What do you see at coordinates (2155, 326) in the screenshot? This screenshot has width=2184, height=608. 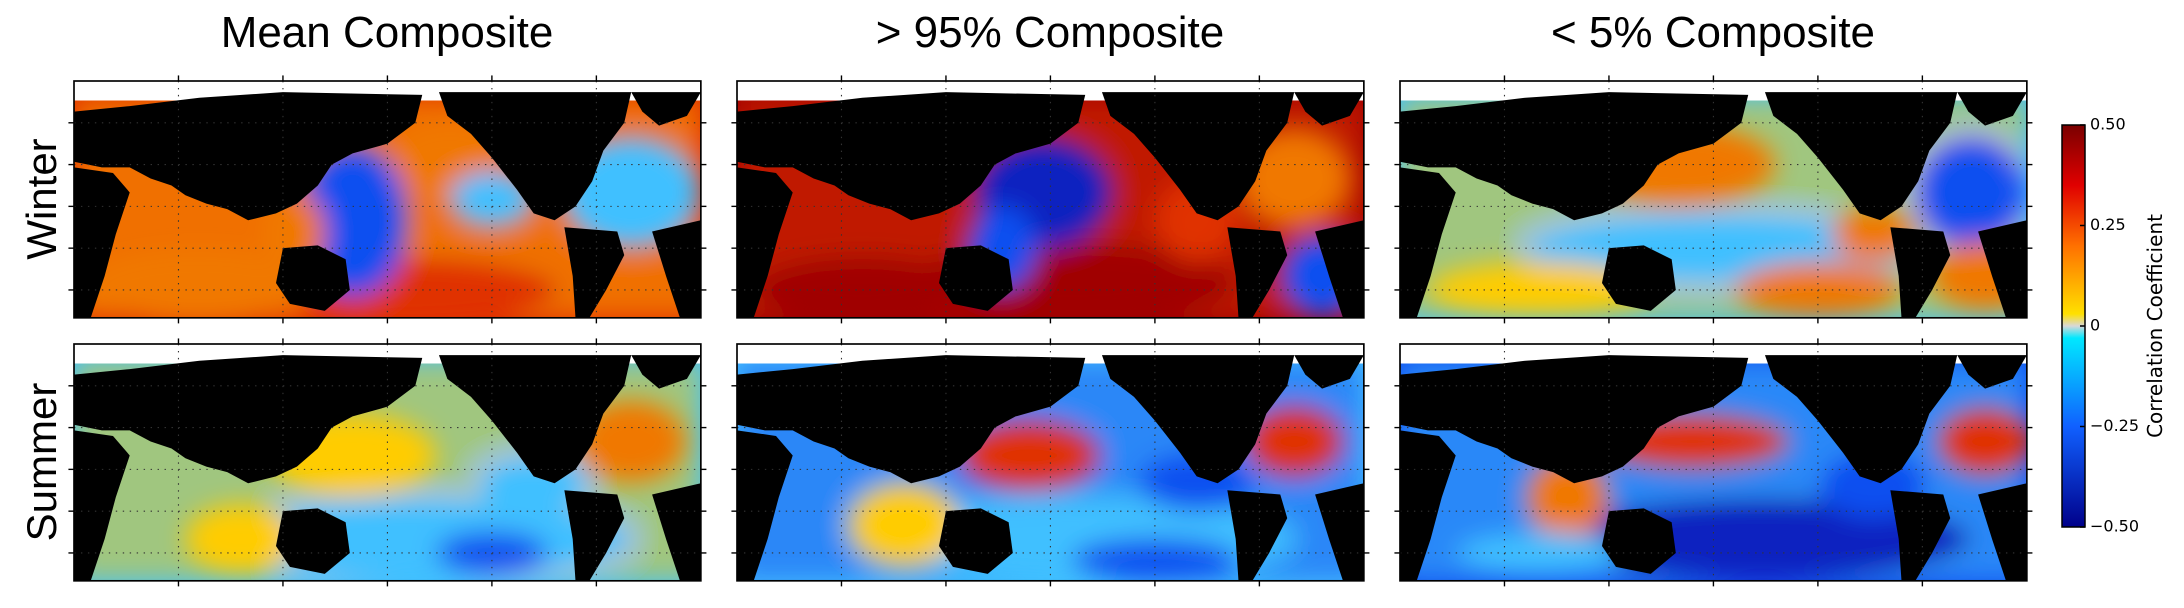 I see `colorbar-label: Correlation Coefficient` at bounding box center [2155, 326].